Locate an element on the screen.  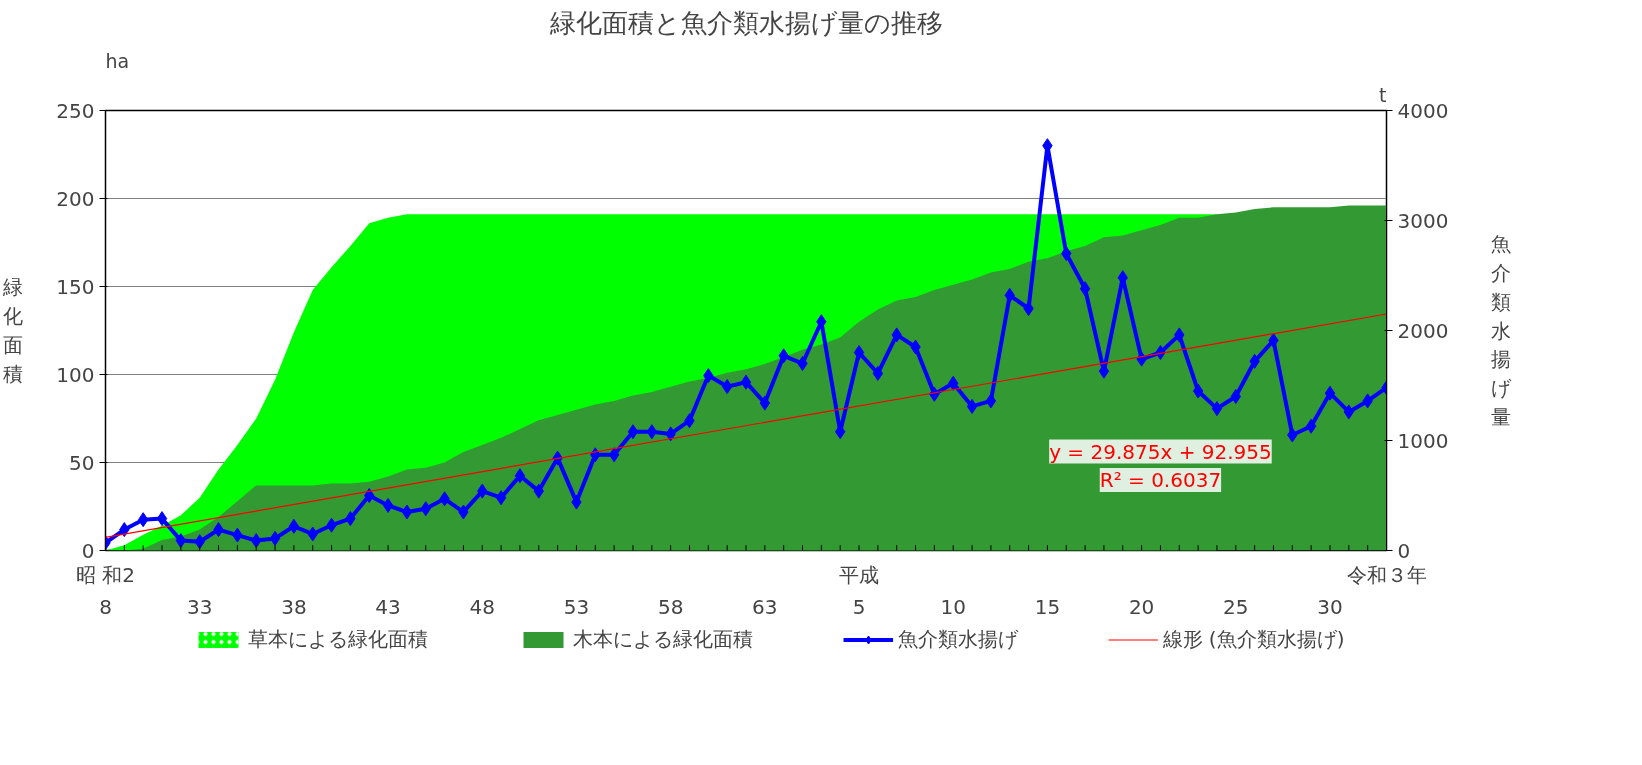
text: 令和３年 is located at coordinates (1386, 574).